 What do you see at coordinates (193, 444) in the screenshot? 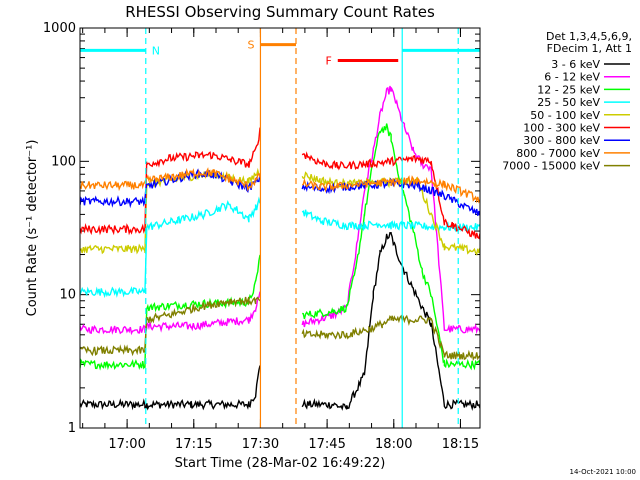
I see `x-tick-label: 17:15` at bounding box center [193, 444].